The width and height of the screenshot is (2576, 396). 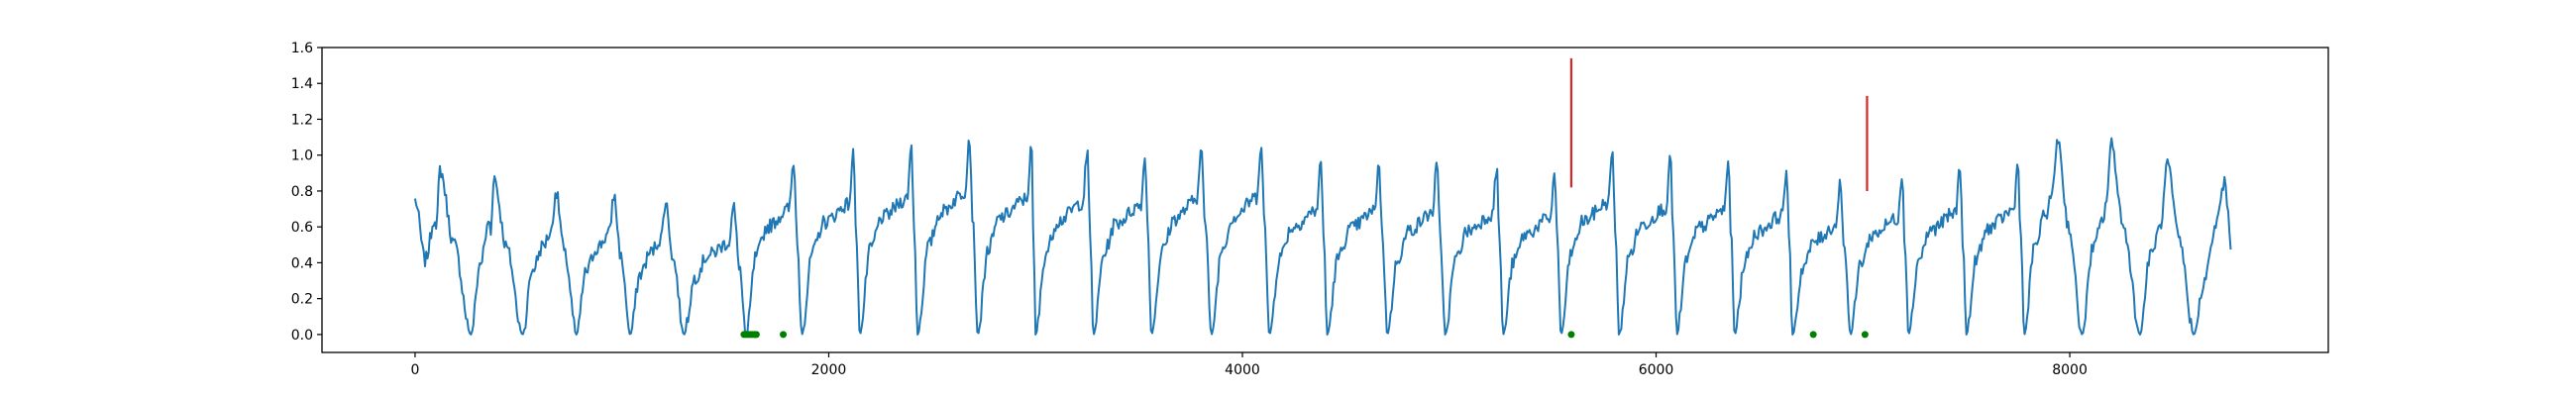 I want to click on marker-layer, so click(x=1719, y=124).